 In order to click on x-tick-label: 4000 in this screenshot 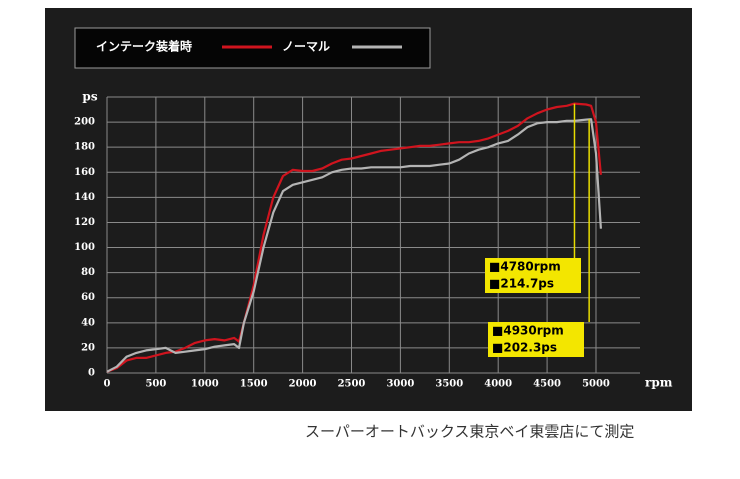, I will do `click(498, 384)`.